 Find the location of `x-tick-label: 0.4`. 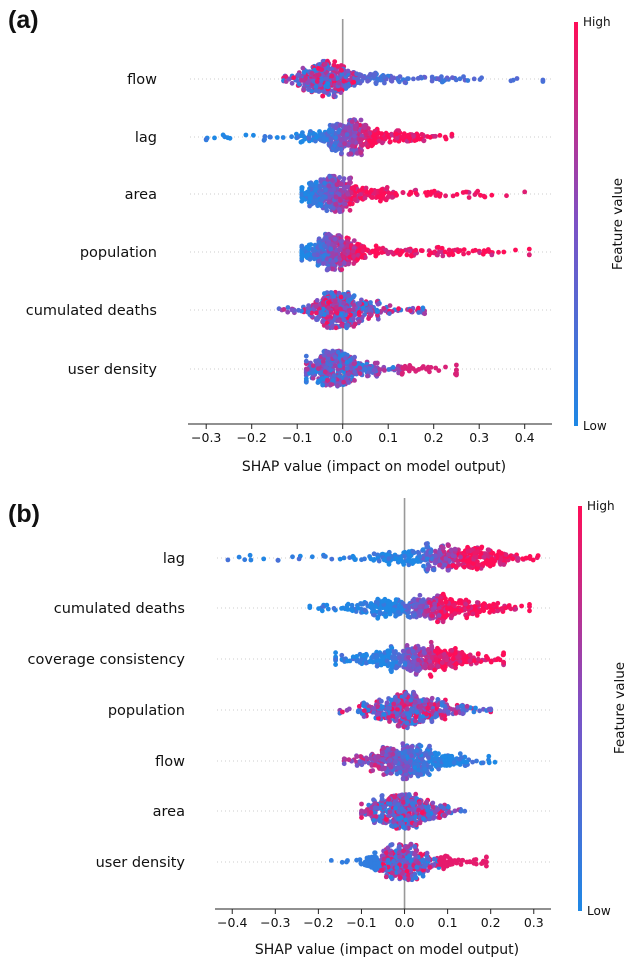

x-tick-label: 0.4 is located at coordinates (525, 437).